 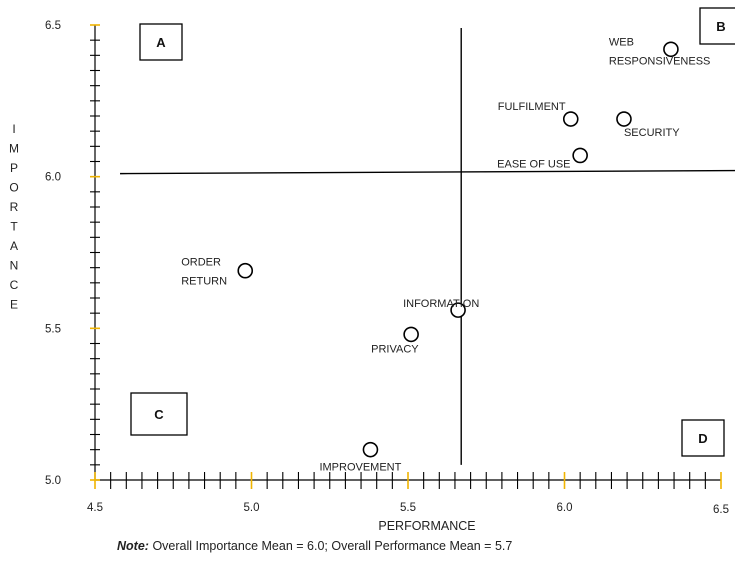 What do you see at coordinates (14, 207) in the screenshot?
I see `y-axis-label-letter: R` at bounding box center [14, 207].